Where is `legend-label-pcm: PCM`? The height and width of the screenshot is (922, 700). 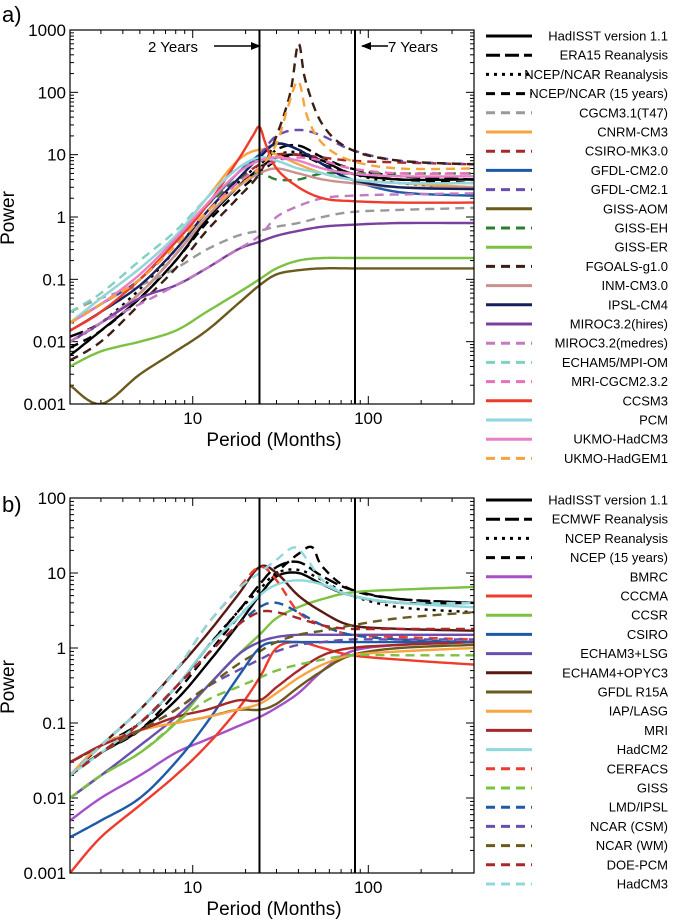
legend-label-pcm: PCM is located at coordinates (653, 420).